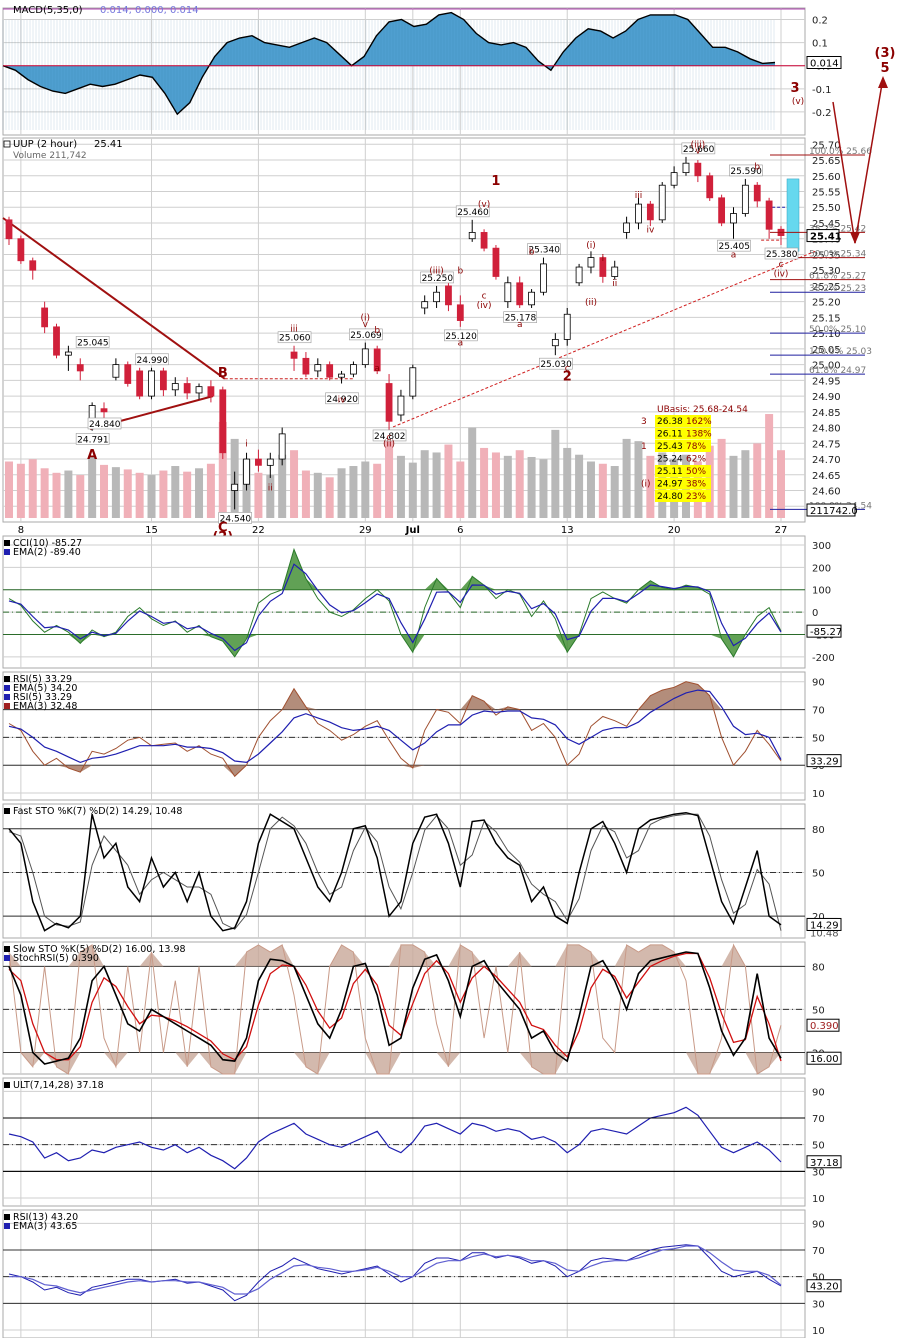 Image resolution: width=913 pixels, height=1342 pixels. I want to click on x-axis-label: 27, so click(781, 530).